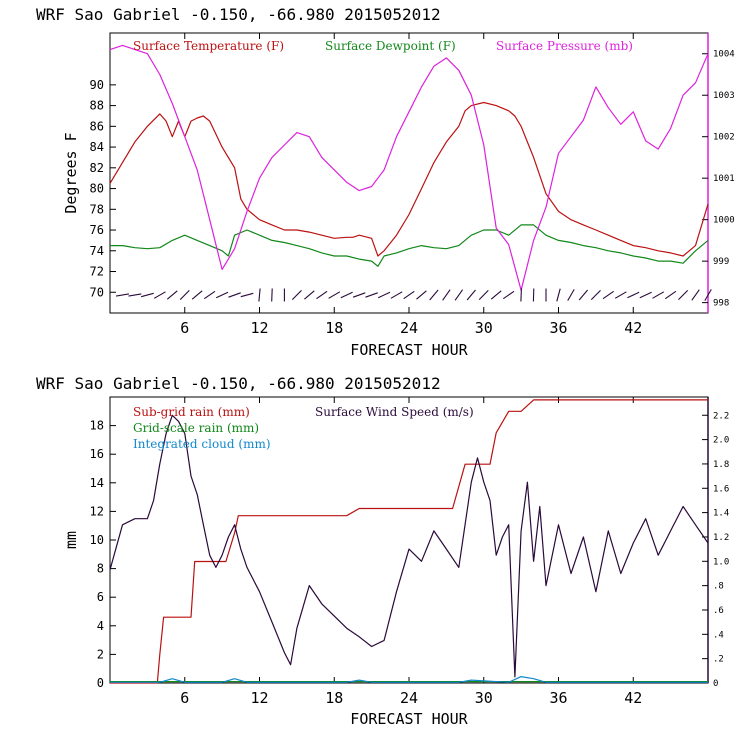 This screenshot has height=740, width=740. What do you see at coordinates (564, 46) in the screenshot?
I see `legend-entry: Surface Pressure (mb)` at bounding box center [564, 46].